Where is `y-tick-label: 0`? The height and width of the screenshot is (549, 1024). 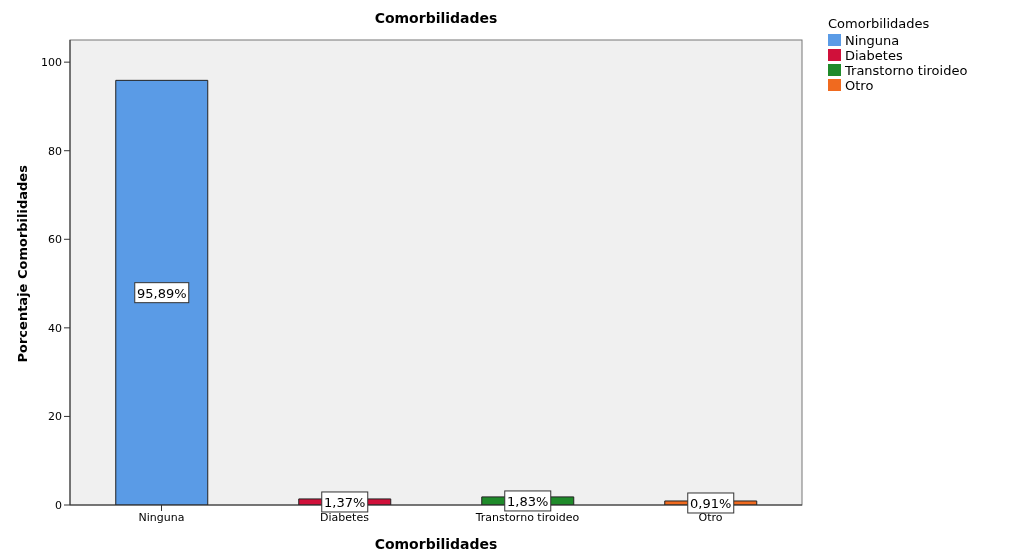
y-tick-label: 0 is located at coordinates (58, 505).